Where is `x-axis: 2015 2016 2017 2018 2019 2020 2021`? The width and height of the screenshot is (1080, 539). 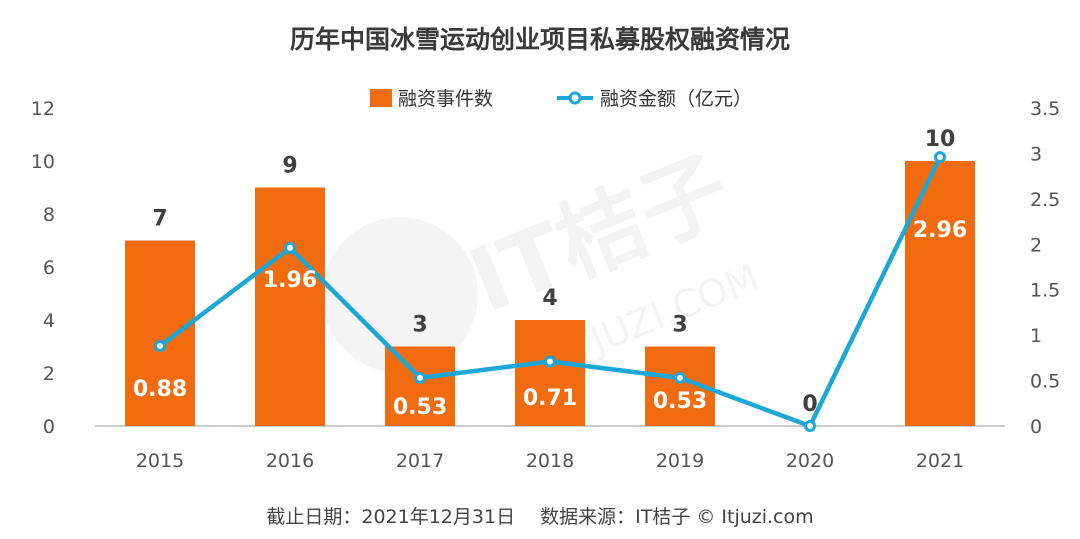
x-axis: 2015 2016 2017 2018 2019 2020 2021 is located at coordinates (550, 448).